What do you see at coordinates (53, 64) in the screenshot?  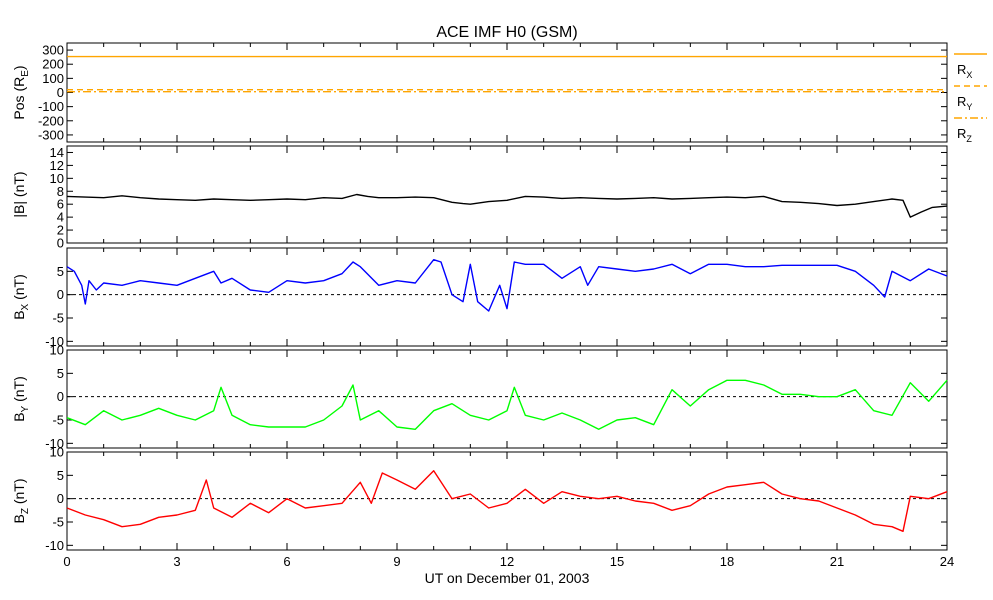 I see `y-tick-label: 200` at bounding box center [53, 64].